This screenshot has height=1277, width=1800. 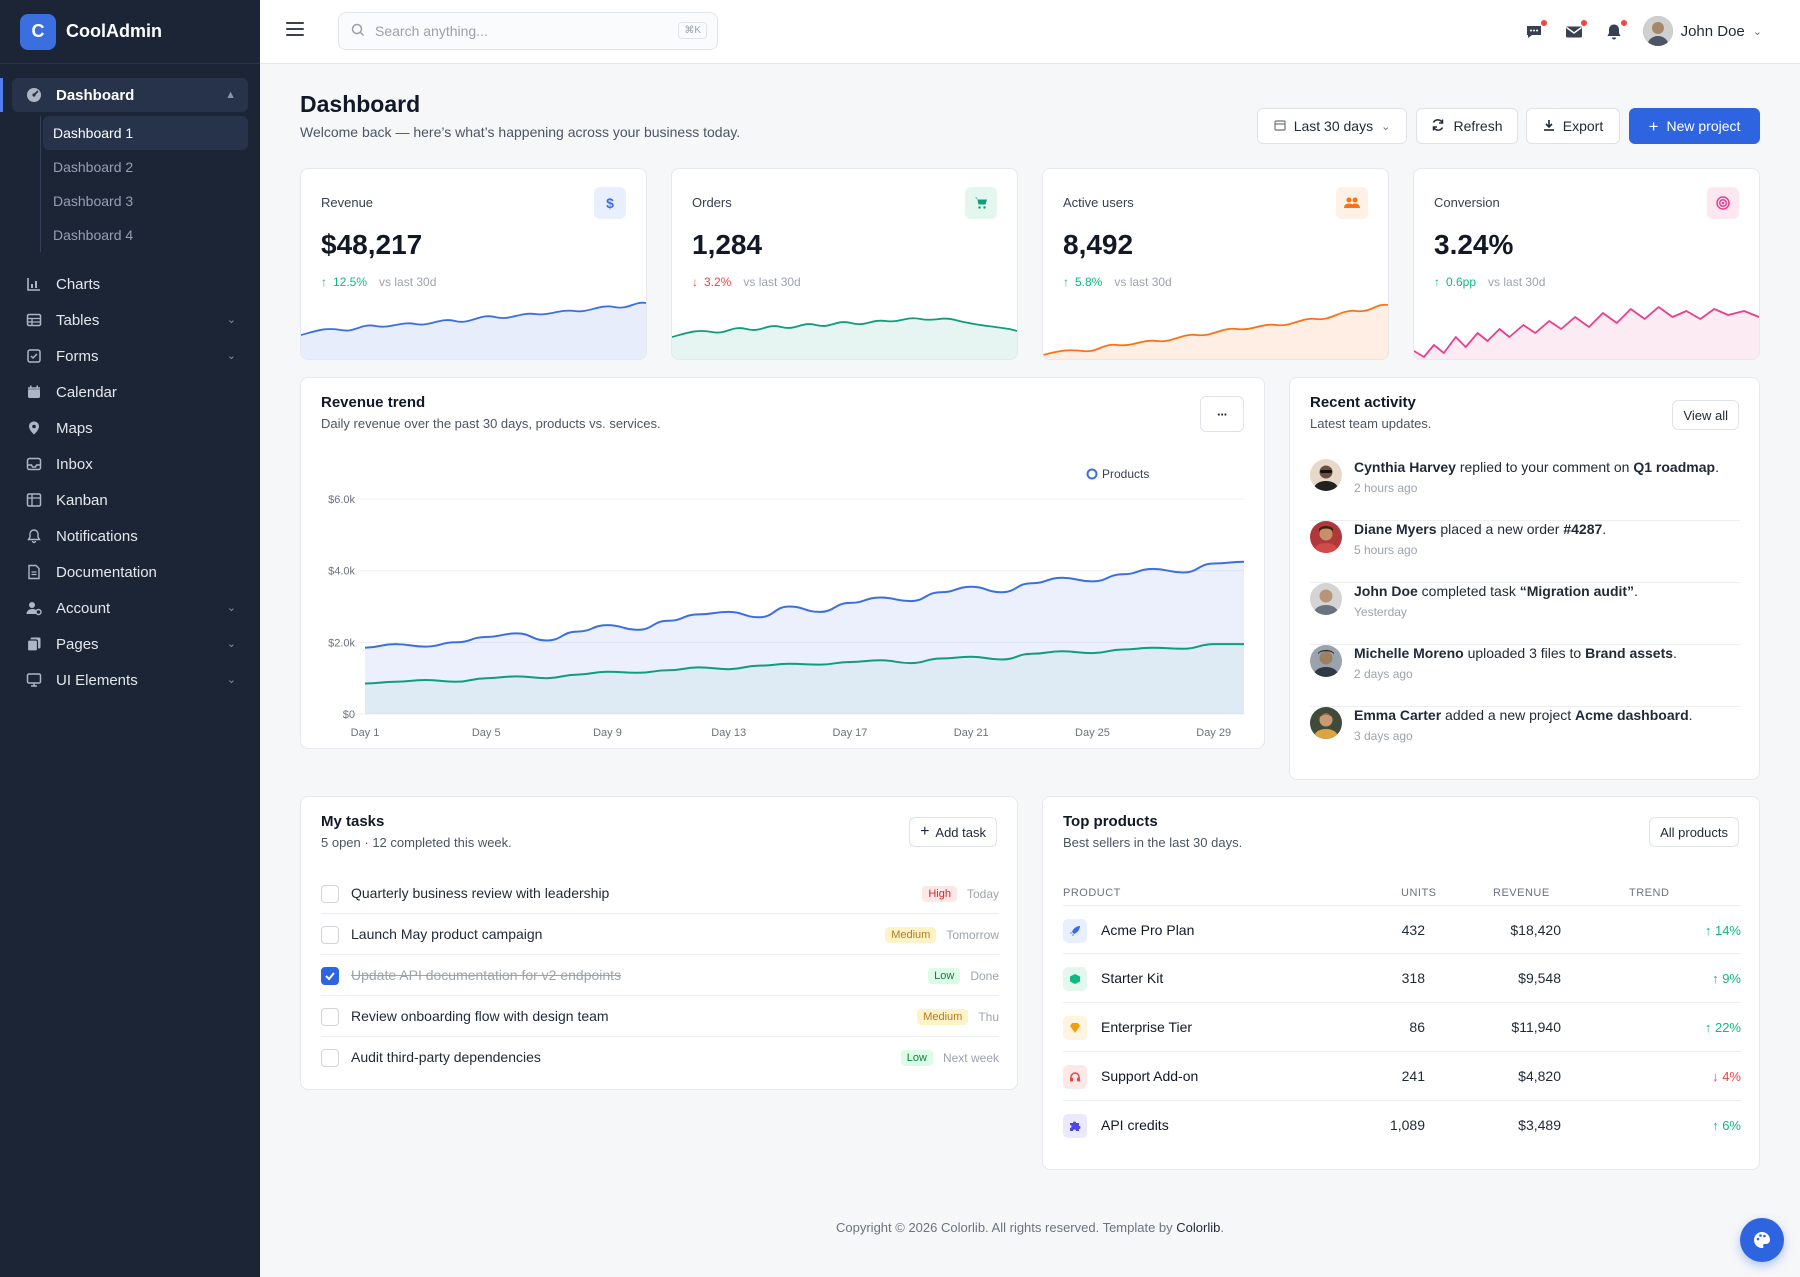 What do you see at coordinates (1674, 467) in the screenshot?
I see `activity-target: Q1 roadmap` at bounding box center [1674, 467].